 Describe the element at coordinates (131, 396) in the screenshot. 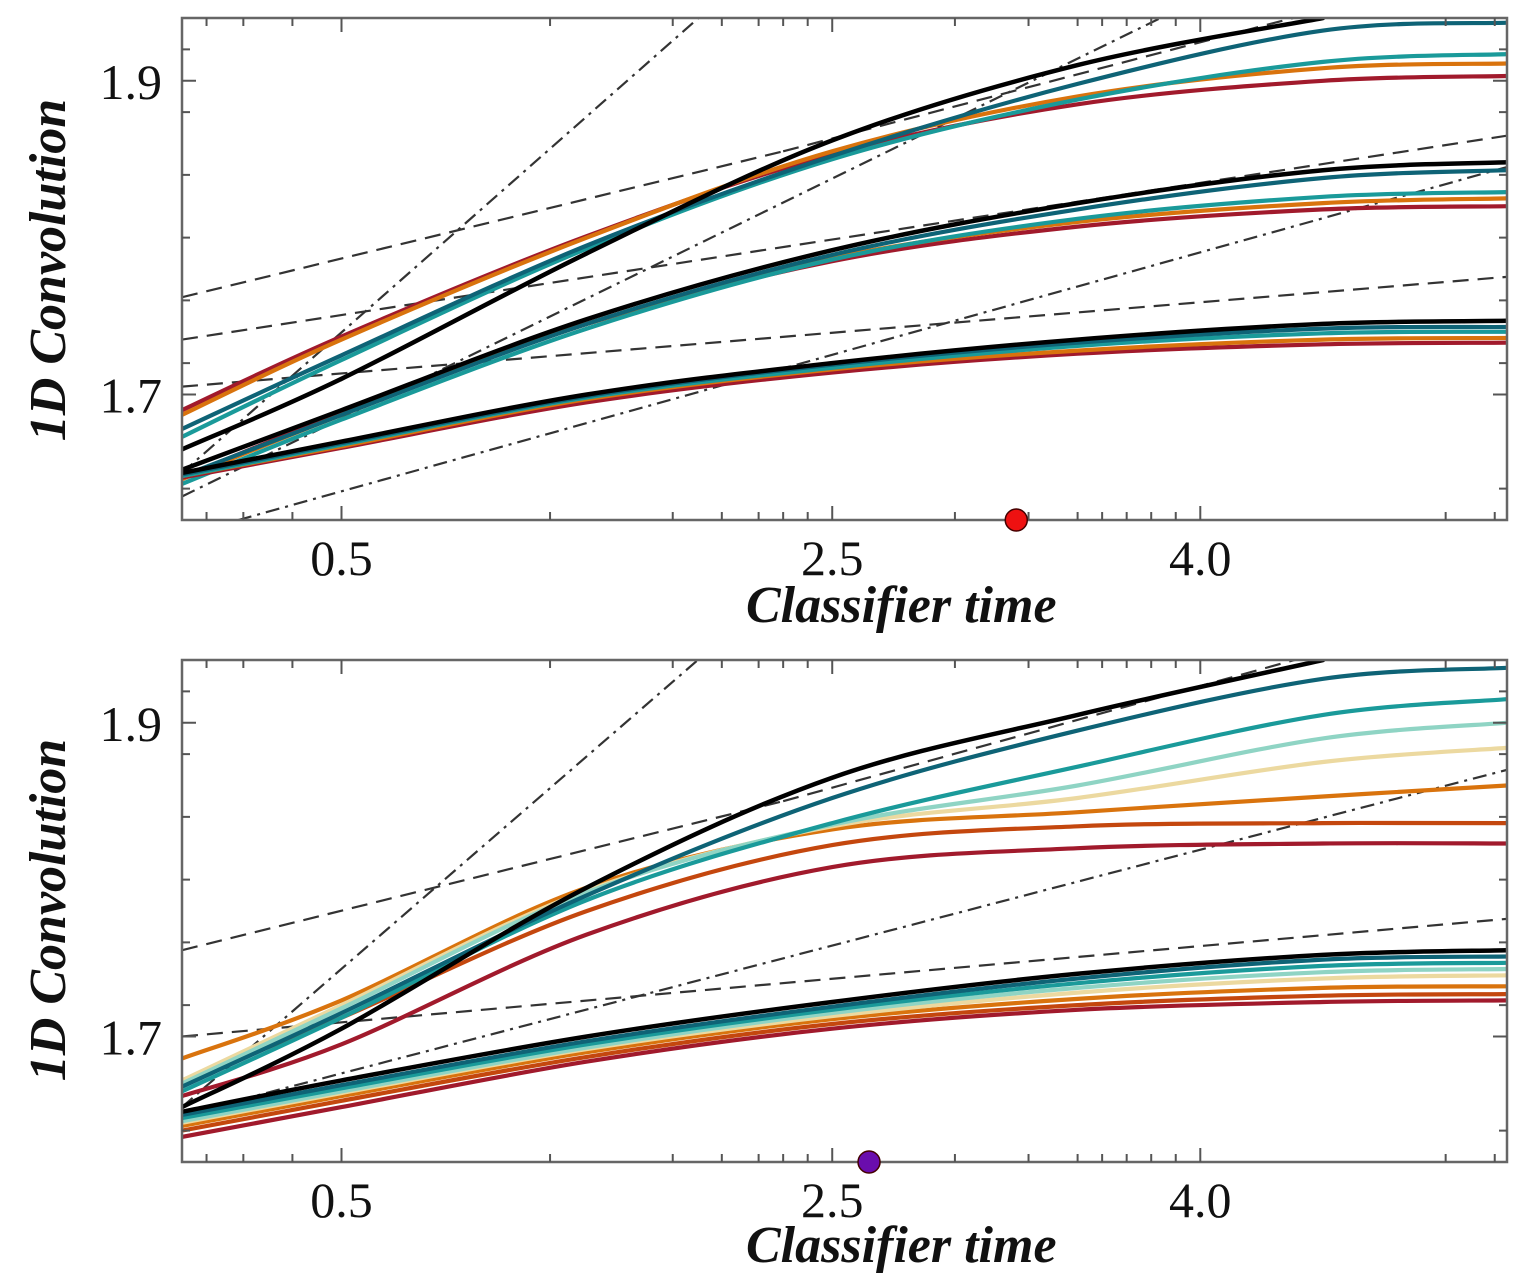

I see `top-ytick-label-0: 1.7` at that location.